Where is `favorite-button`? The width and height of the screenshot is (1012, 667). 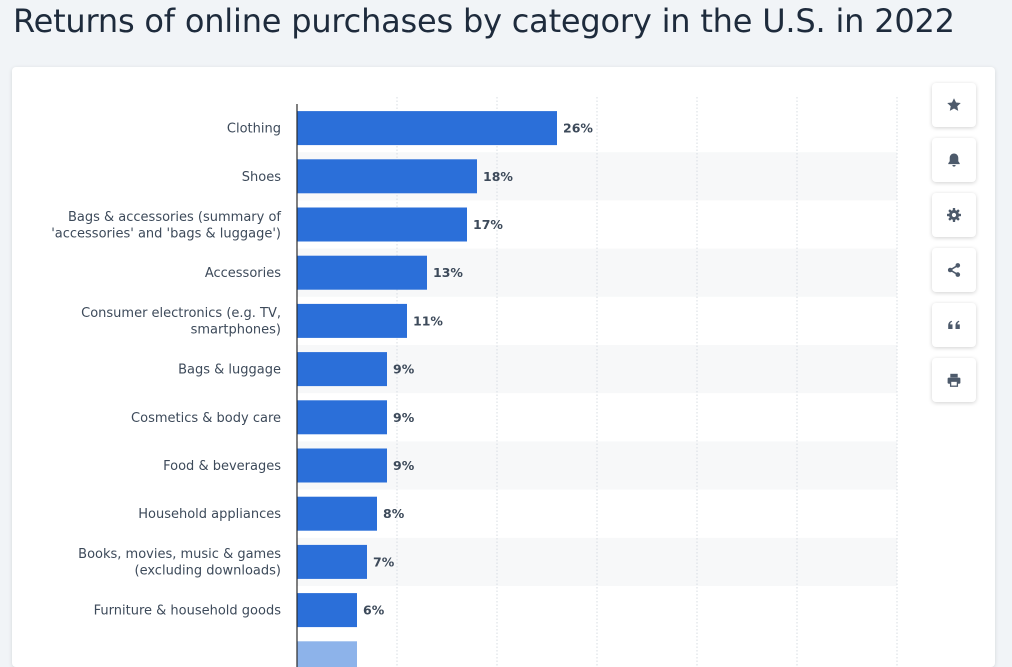 favorite-button is located at coordinates (954, 105).